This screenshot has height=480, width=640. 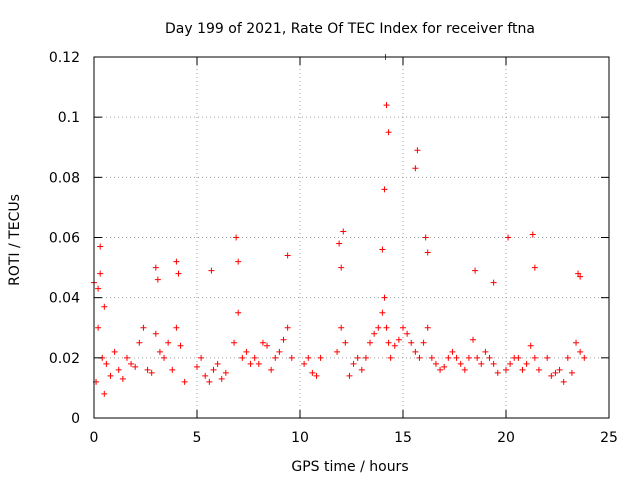 What do you see at coordinates (403, 438) in the screenshot?
I see `x-tick-label: 15` at bounding box center [403, 438].